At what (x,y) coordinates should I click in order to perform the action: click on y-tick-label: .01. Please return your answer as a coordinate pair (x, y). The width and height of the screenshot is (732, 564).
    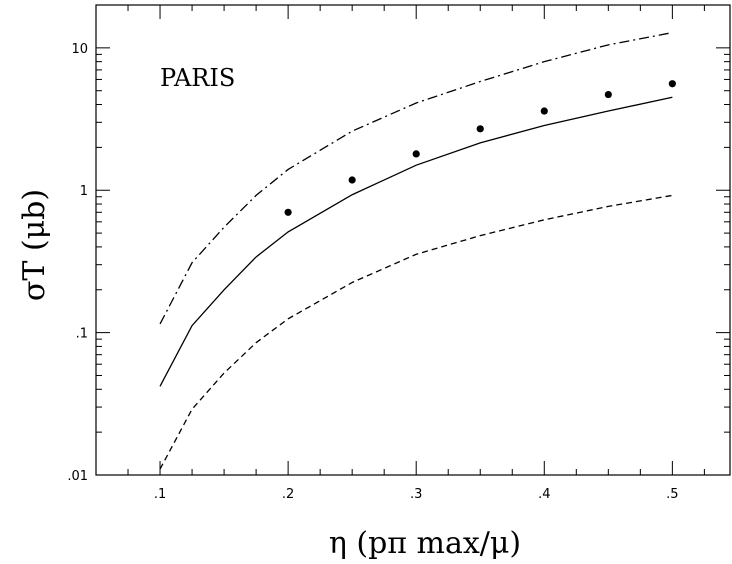
    Looking at the image, I should click on (77, 476).